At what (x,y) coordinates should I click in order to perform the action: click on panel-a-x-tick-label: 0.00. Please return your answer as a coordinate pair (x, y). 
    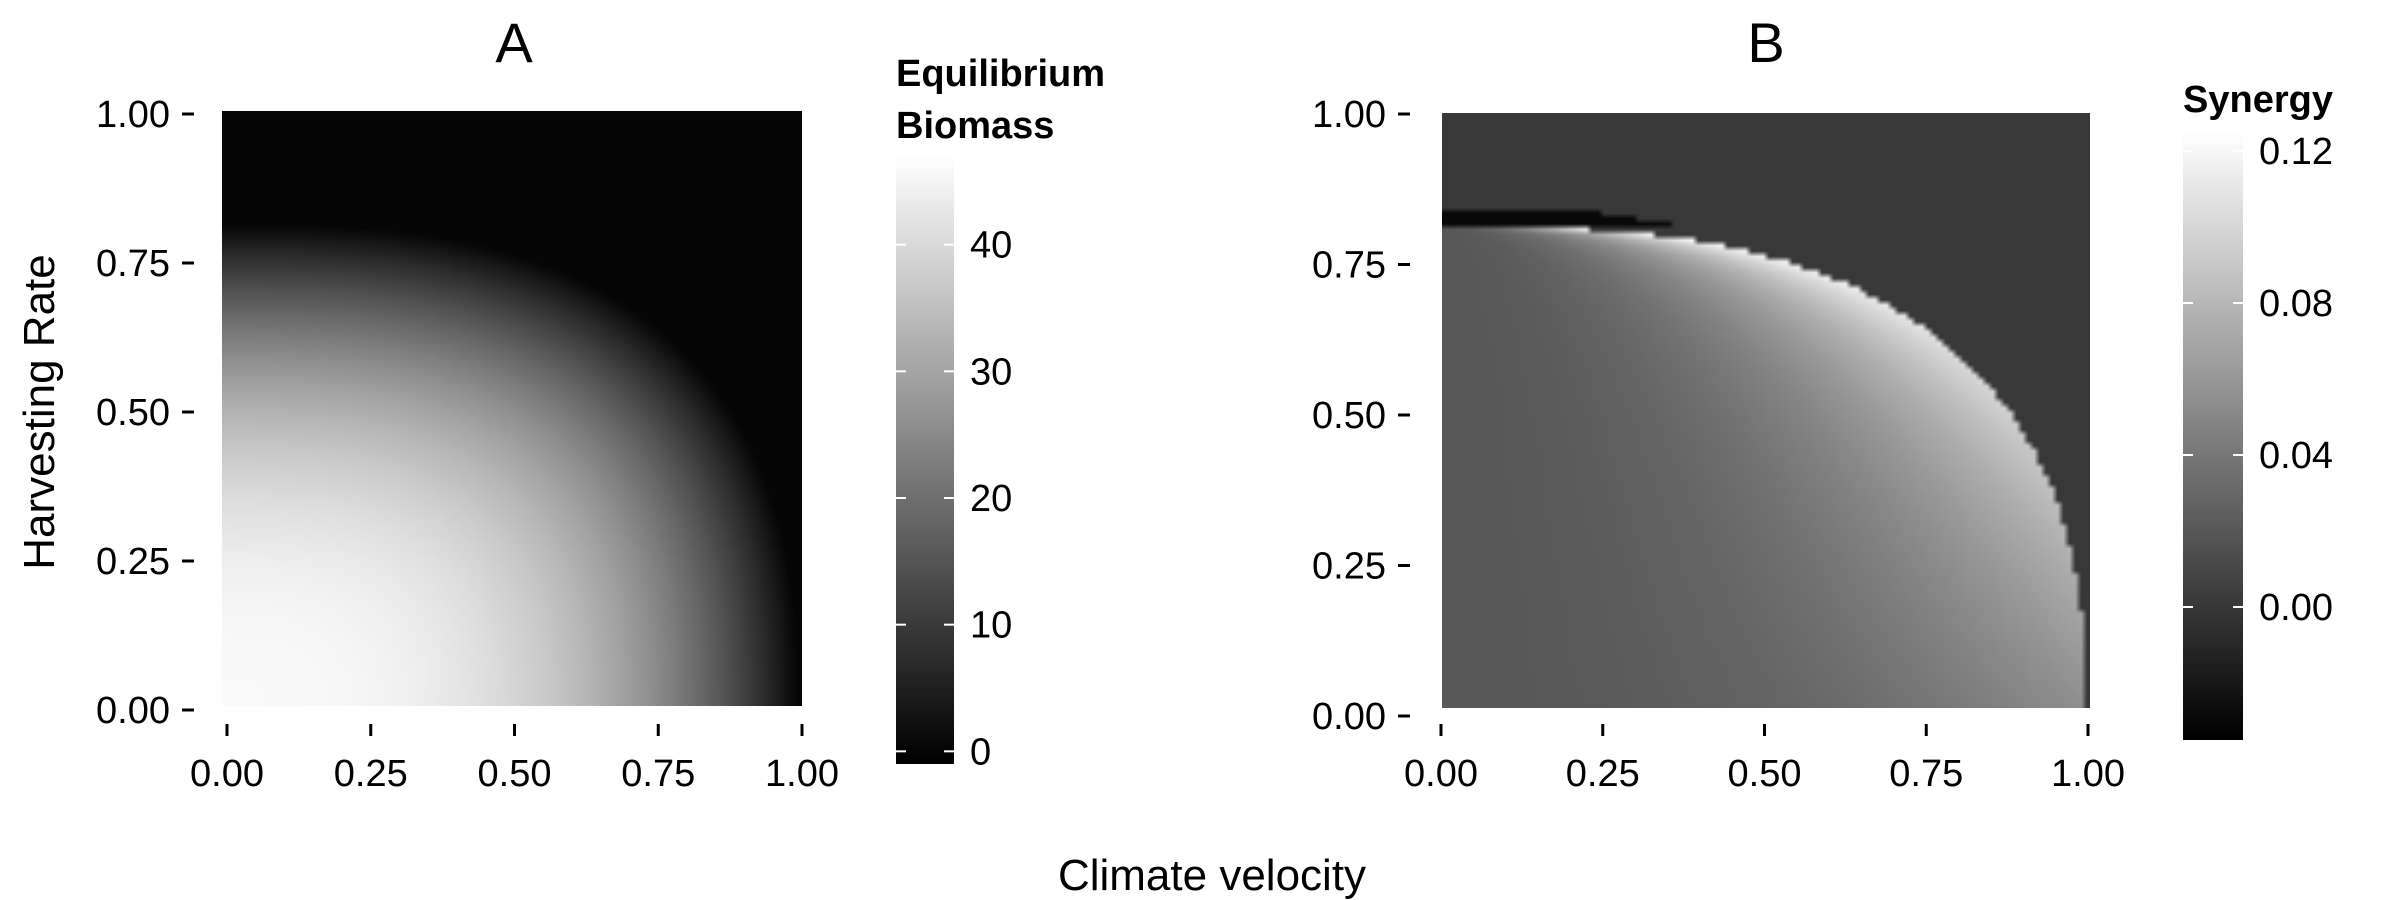
    Looking at the image, I should click on (227, 774).